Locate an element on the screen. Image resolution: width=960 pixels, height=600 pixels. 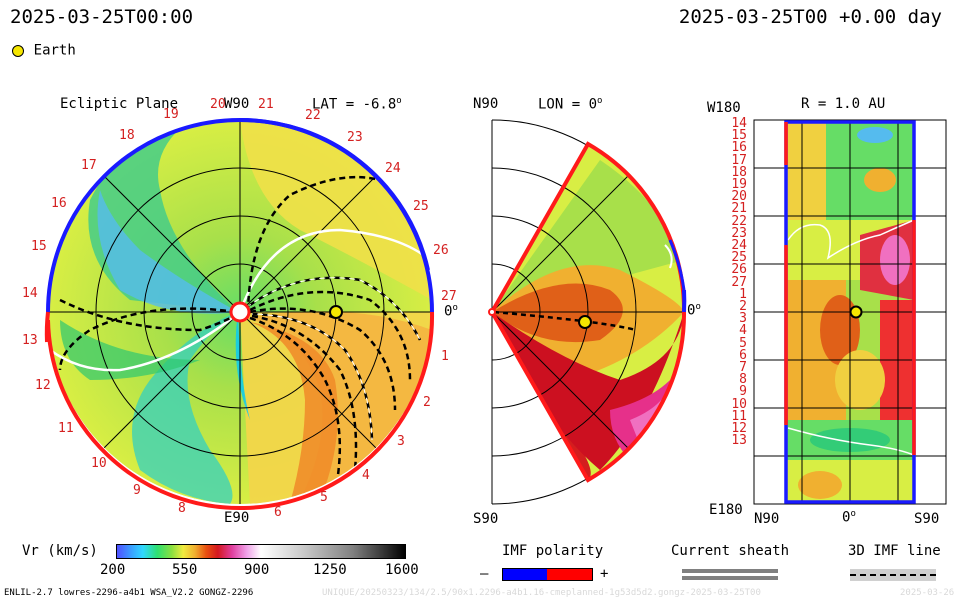
ecliptic-bottom-label: E90 is located at coordinates (237, 518).